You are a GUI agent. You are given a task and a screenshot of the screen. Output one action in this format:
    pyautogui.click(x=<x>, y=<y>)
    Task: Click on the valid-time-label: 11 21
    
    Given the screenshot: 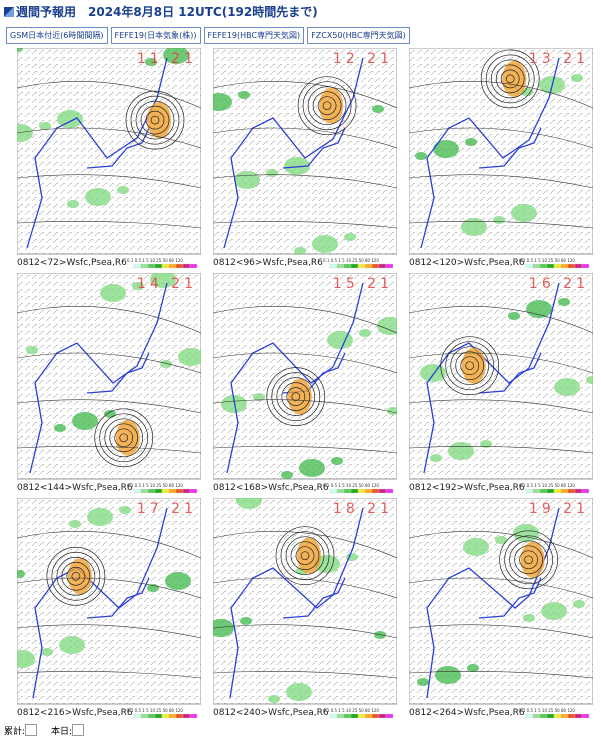 What is the action you would take?
    pyautogui.click(x=166, y=59)
    